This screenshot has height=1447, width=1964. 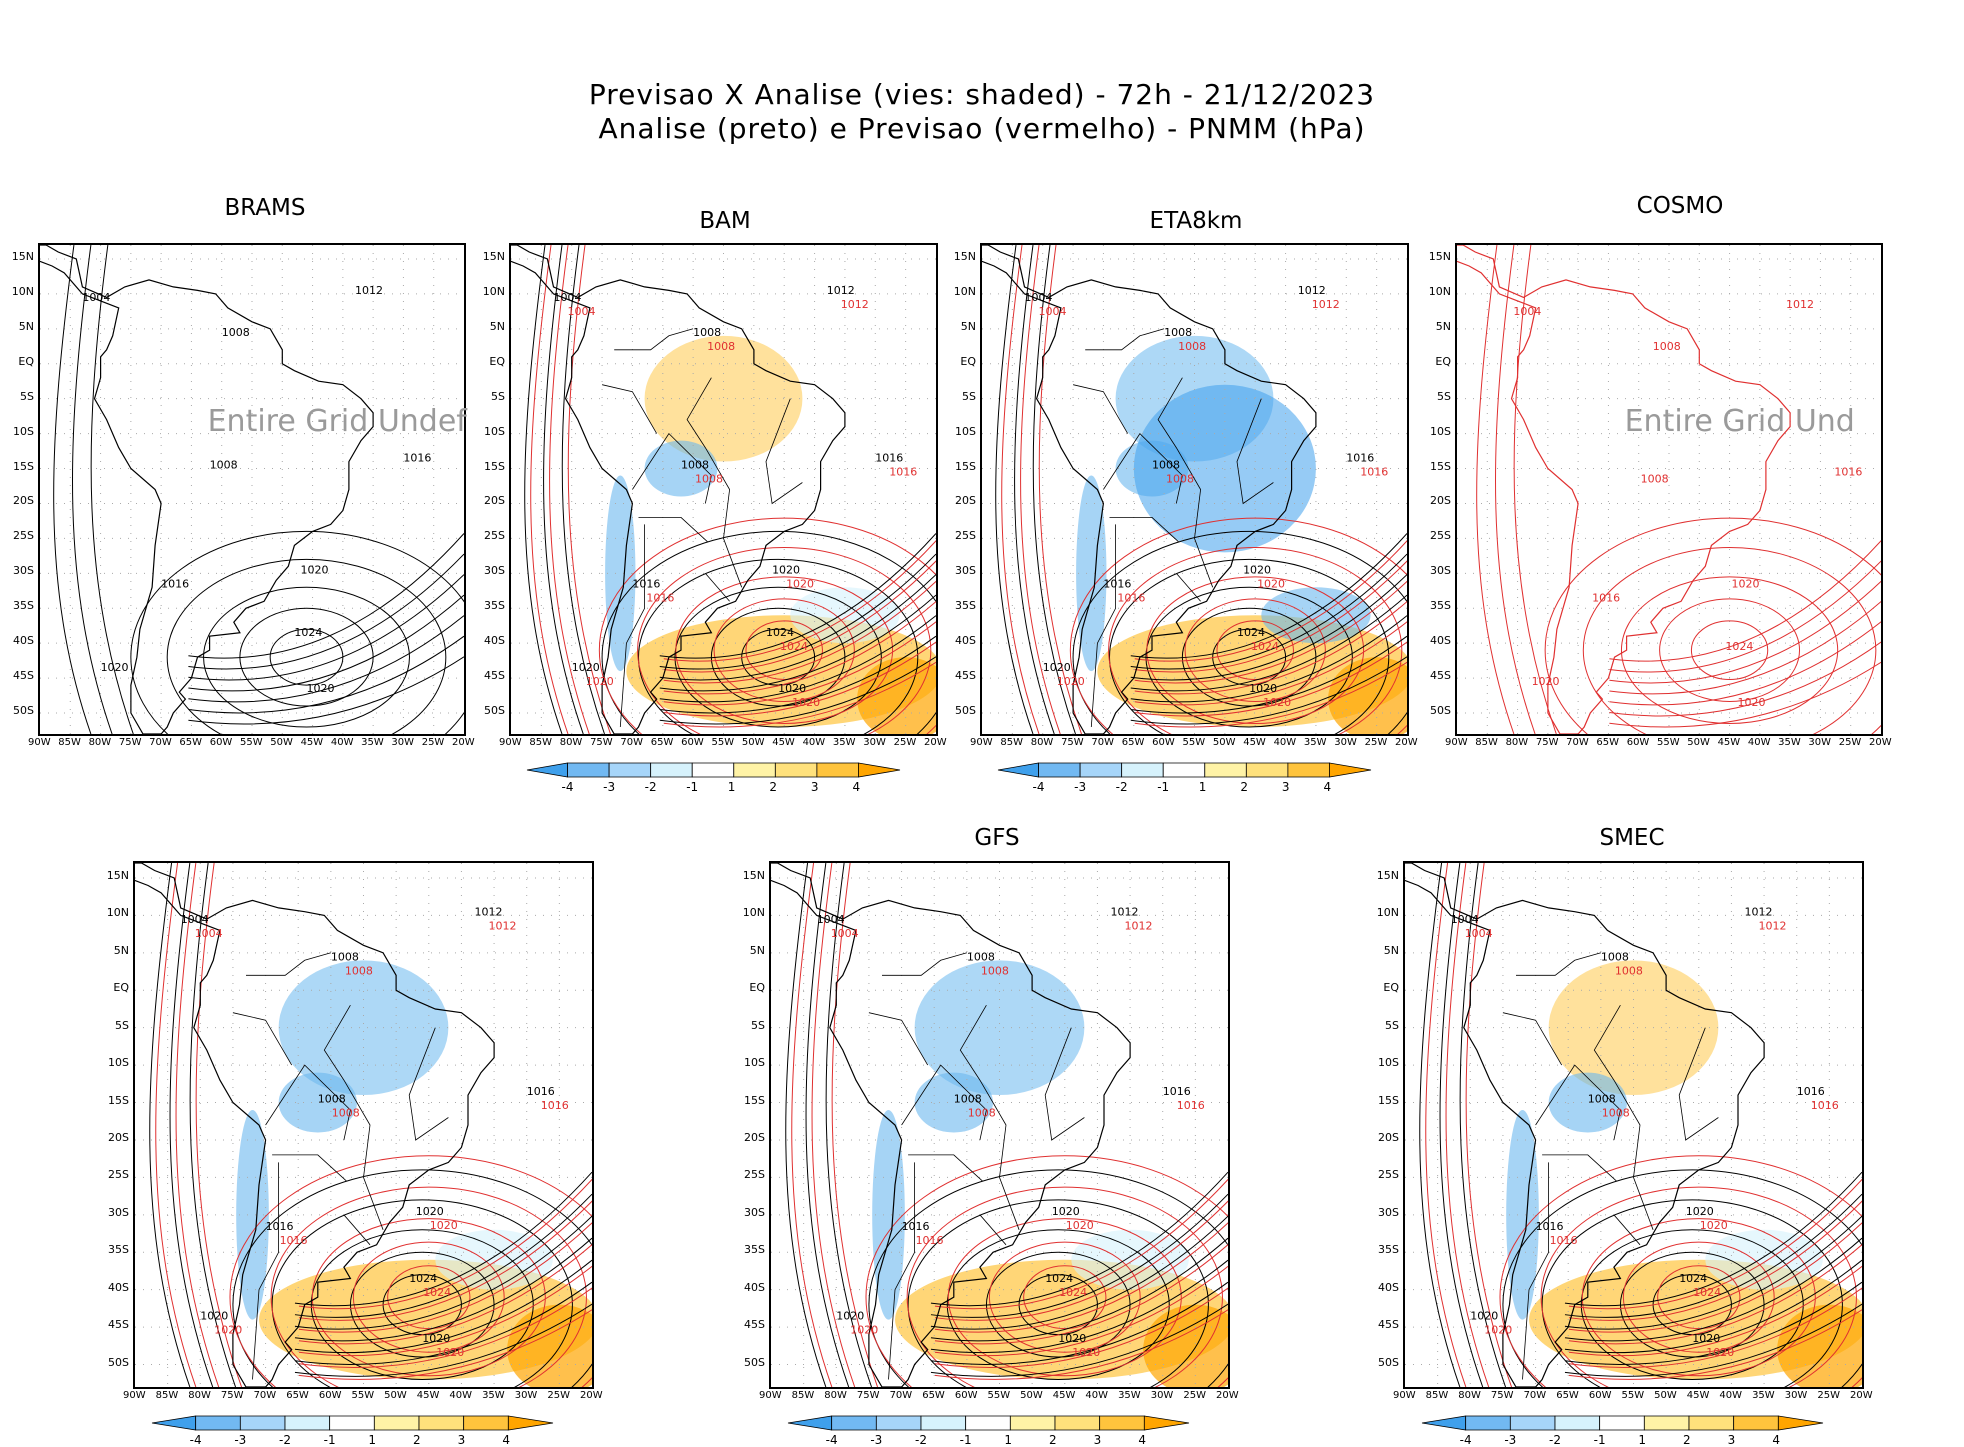 I want to click on isobar-label-analysis: 1020, so click(x=1066, y=1211).